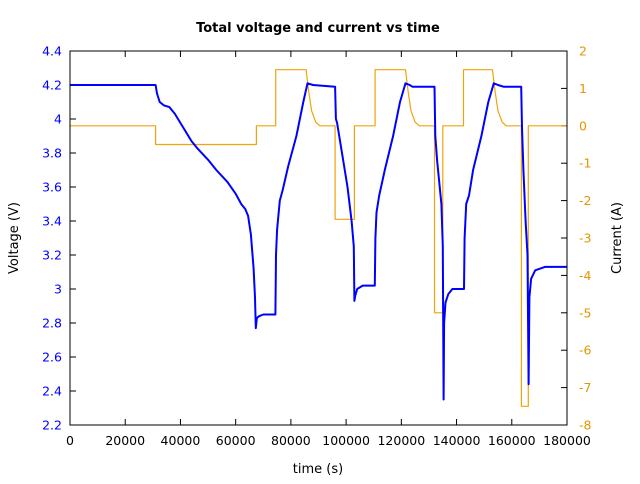 The height and width of the screenshot is (484, 640). I want to click on y-tick-label: 2.6, so click(52, 357).